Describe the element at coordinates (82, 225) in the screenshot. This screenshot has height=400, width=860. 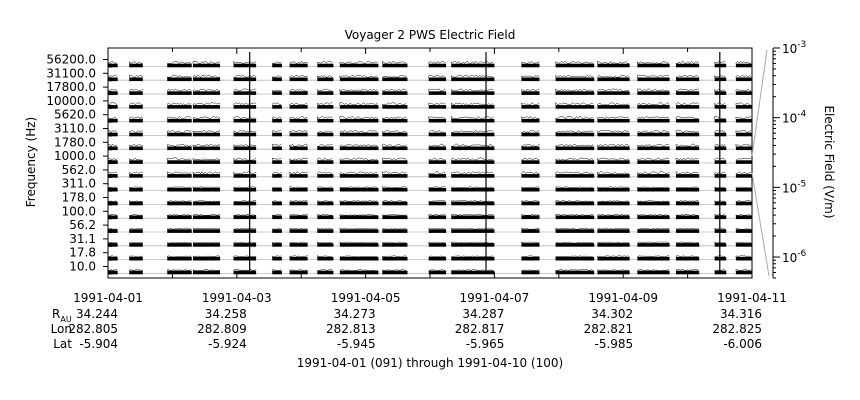
I see `y-tick-label: 56.2` at that location.